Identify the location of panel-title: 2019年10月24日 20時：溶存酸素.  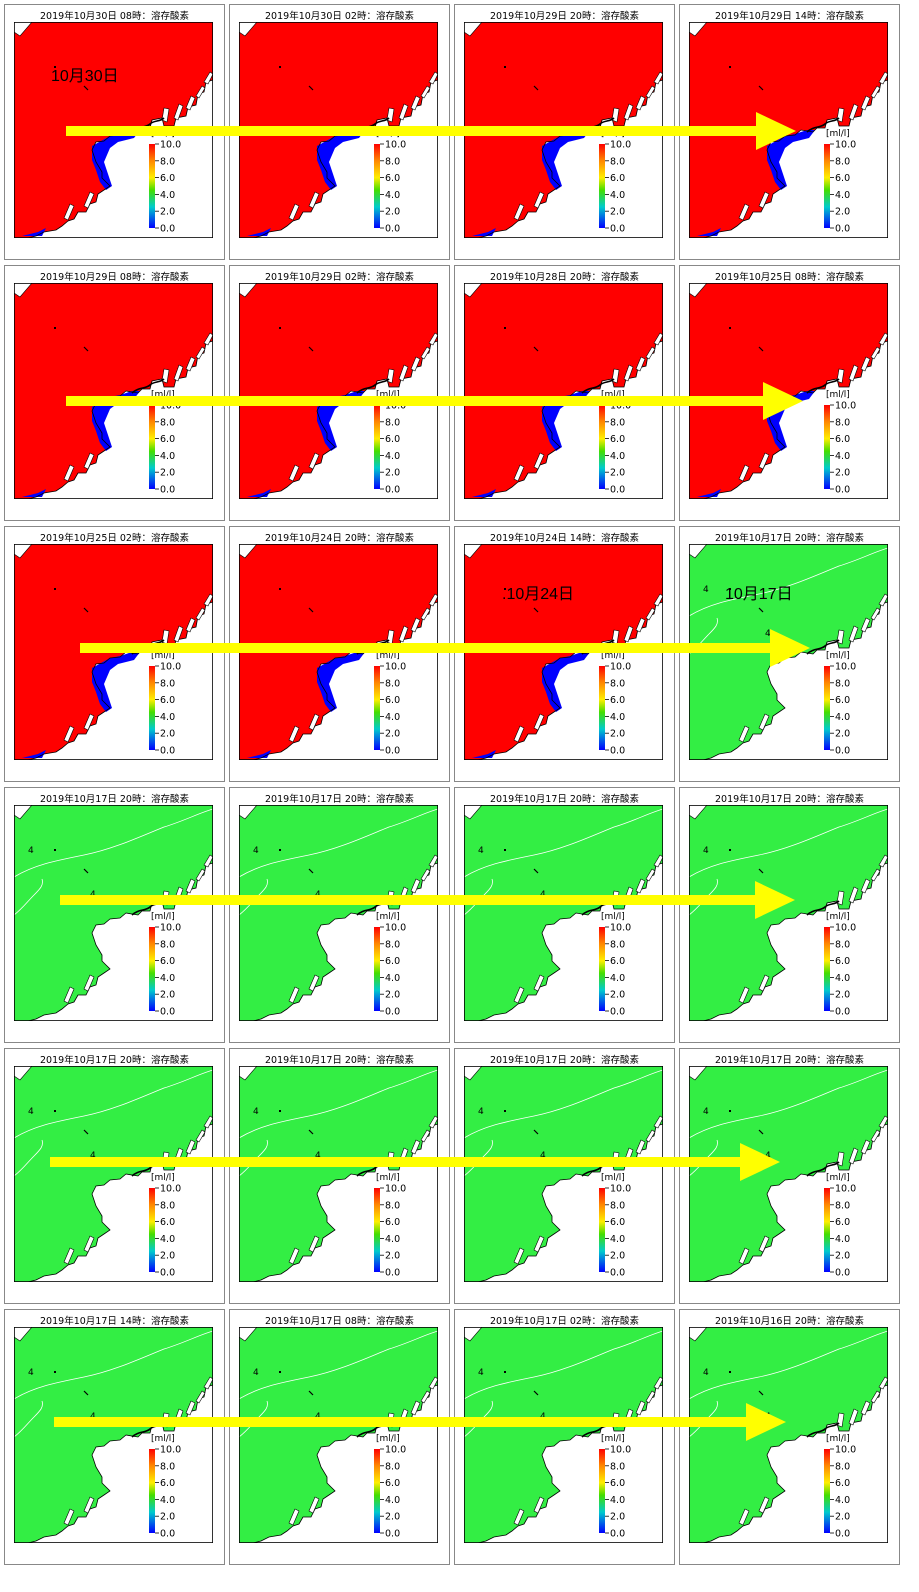
(339, 538).